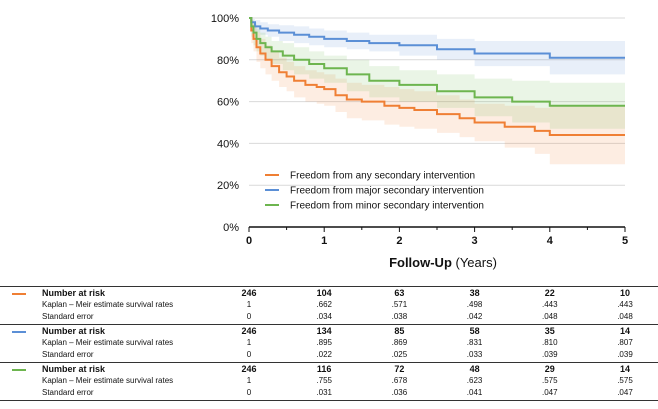 Image resolution: width=658 pixels, height=409 pixels. I want to click on curve-major, so click(437, 38).